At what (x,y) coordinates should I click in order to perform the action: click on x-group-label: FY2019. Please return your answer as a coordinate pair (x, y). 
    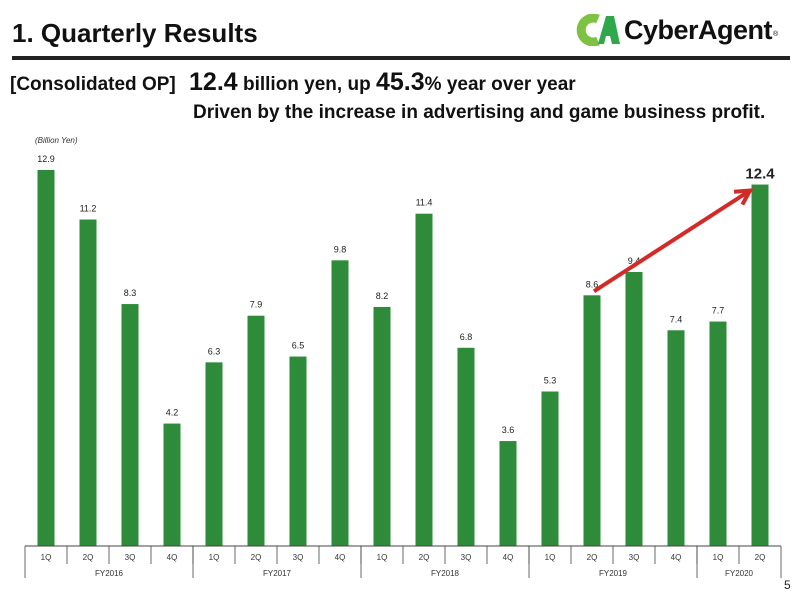
    Looking at the image, I should click on (613, 573).